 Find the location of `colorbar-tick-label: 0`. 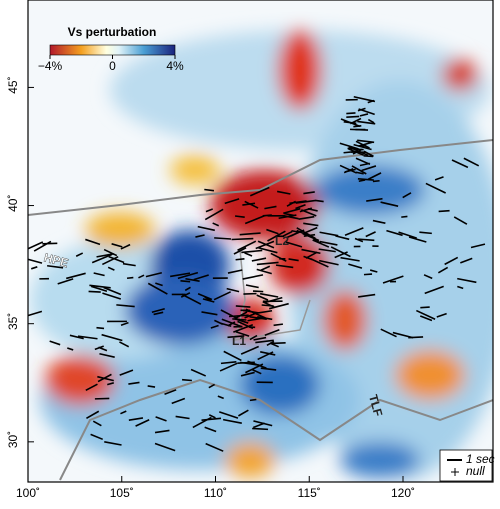

colorbar-tick-label: 0 is located at coordinates (112, 66).